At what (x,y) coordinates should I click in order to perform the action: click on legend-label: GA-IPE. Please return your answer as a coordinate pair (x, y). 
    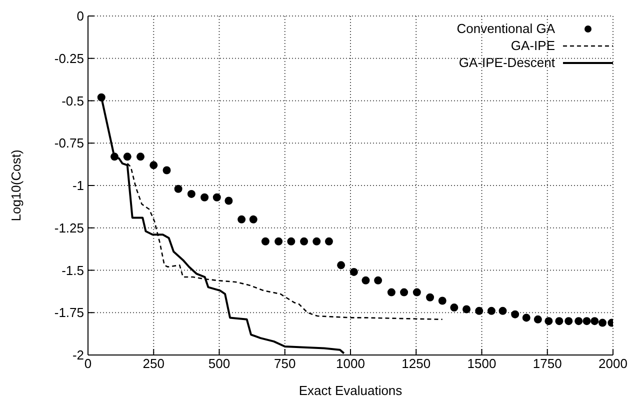
    Looking at the image, I should click on (532, 45).